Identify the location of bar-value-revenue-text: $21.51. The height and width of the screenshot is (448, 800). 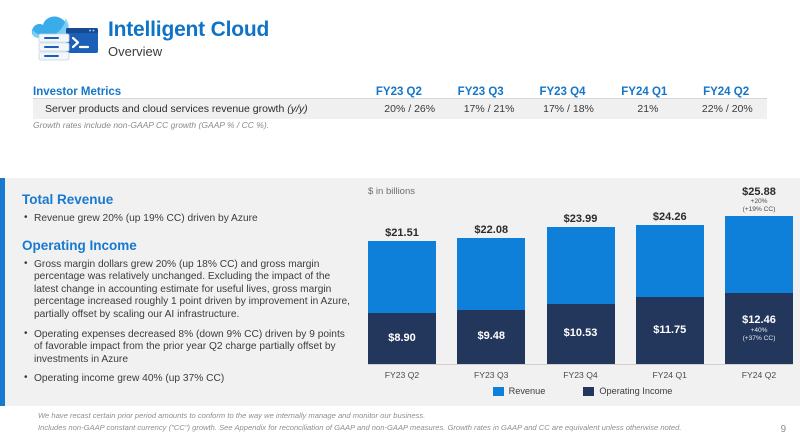
(402, 233).